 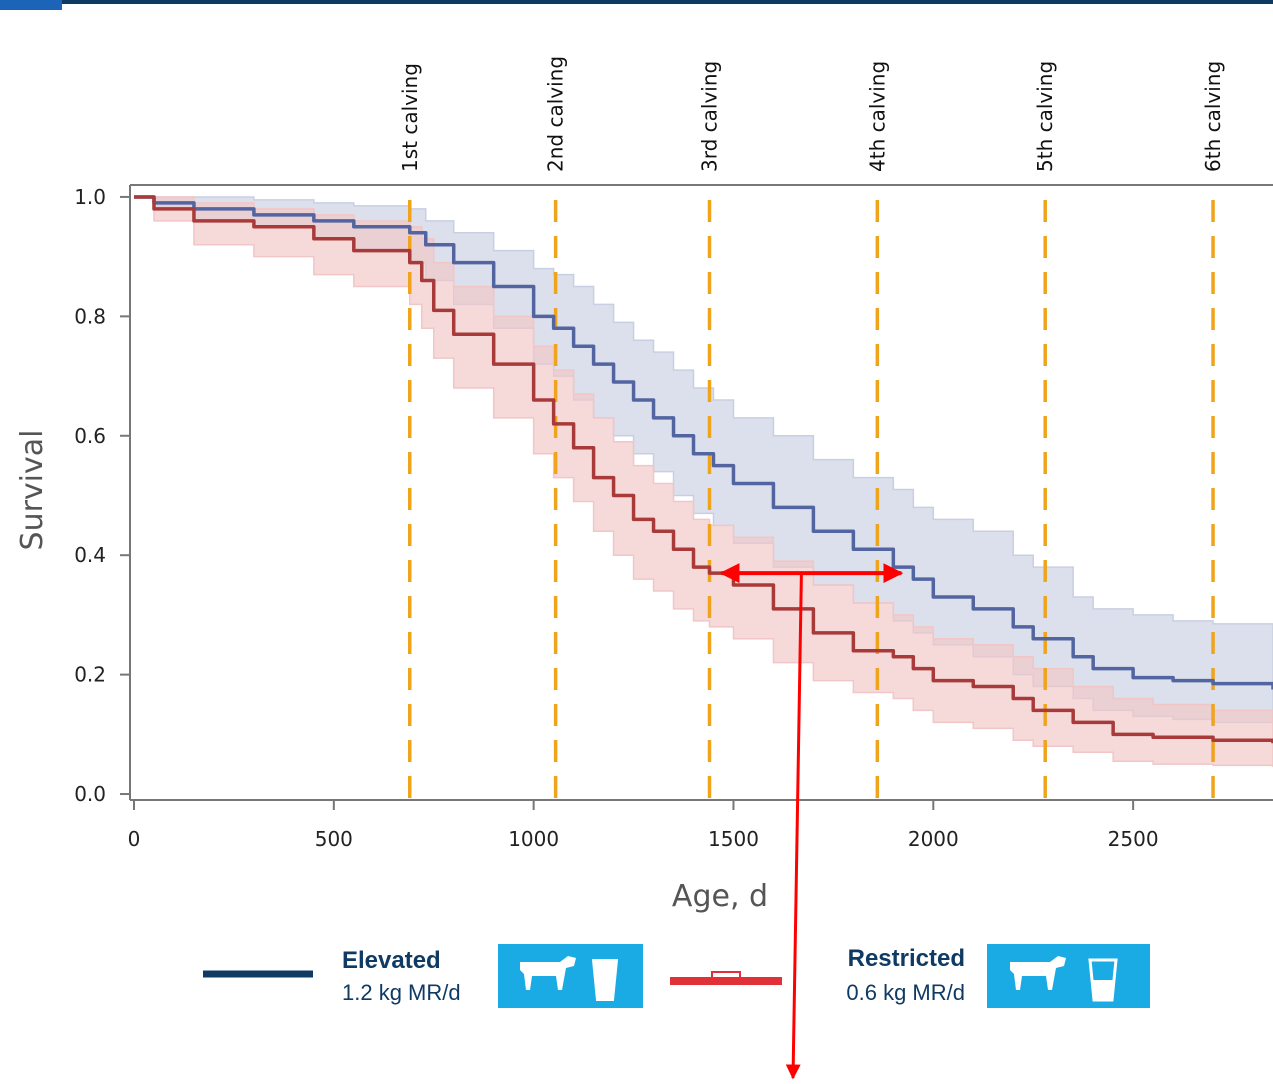 What do you see at coordinates (90, 794) in the screenshot?
I see `y-tick-label: 0.0` at bounding box center [90, 794].